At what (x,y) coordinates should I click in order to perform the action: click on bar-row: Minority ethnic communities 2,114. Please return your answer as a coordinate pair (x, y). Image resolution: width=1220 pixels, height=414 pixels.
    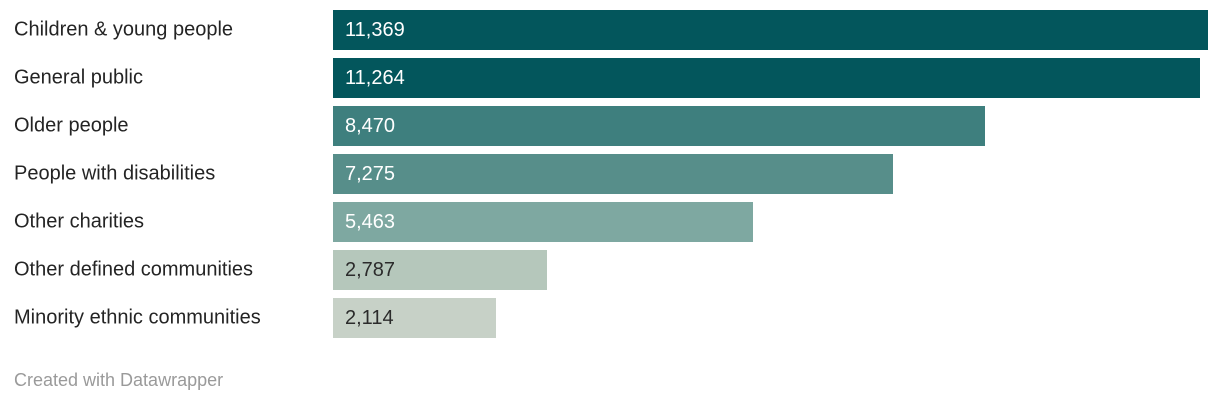
    Looking at the image, I should click on (610, 318).